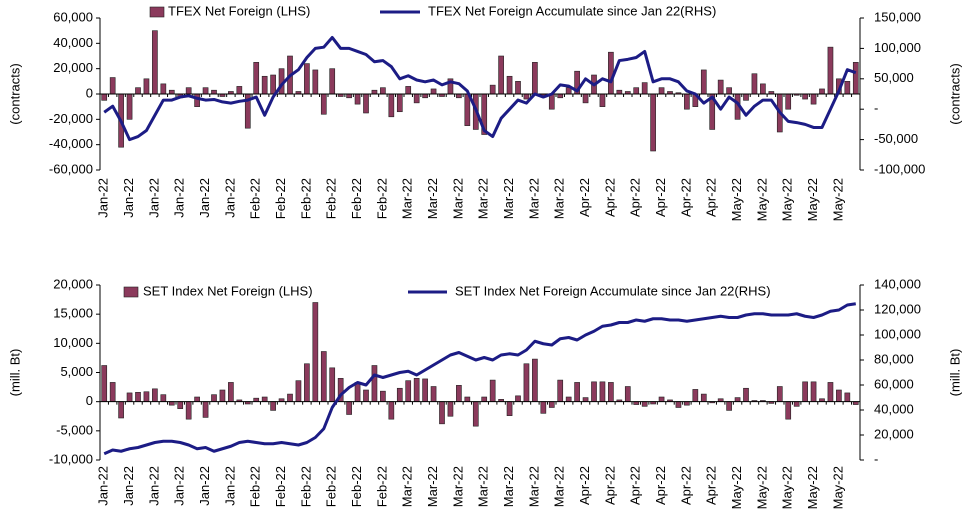  I want to click on legend-label: SET Index Net Foreign (LHS), so click(228, 290).